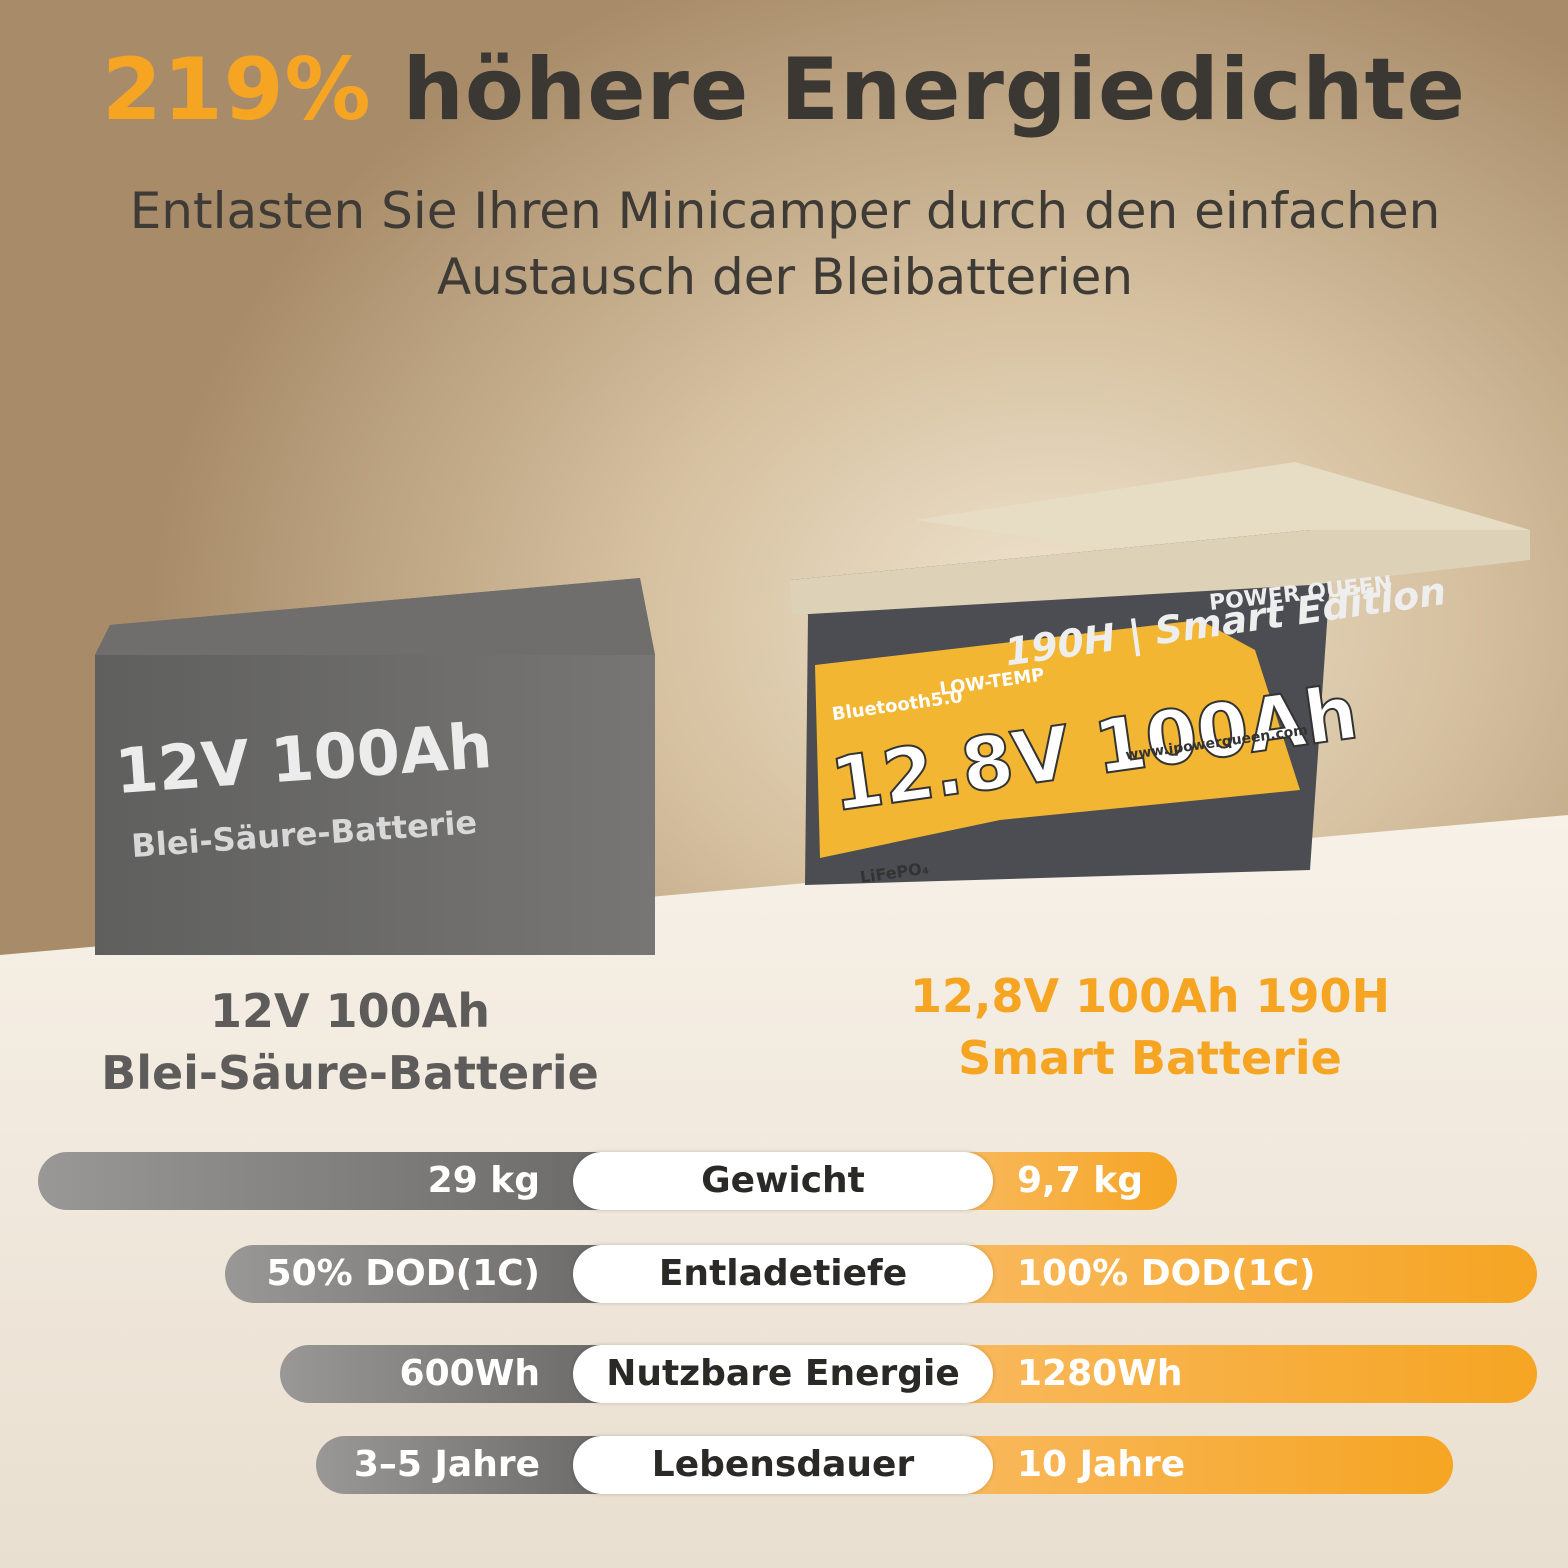 Image resolution: width=1568 pixels, height=1568 pixels. Describe the element at coordinates (1149, 996) in the screenshot. I see `right-heading-1: 12,8V 100Ah 190H` at that location.